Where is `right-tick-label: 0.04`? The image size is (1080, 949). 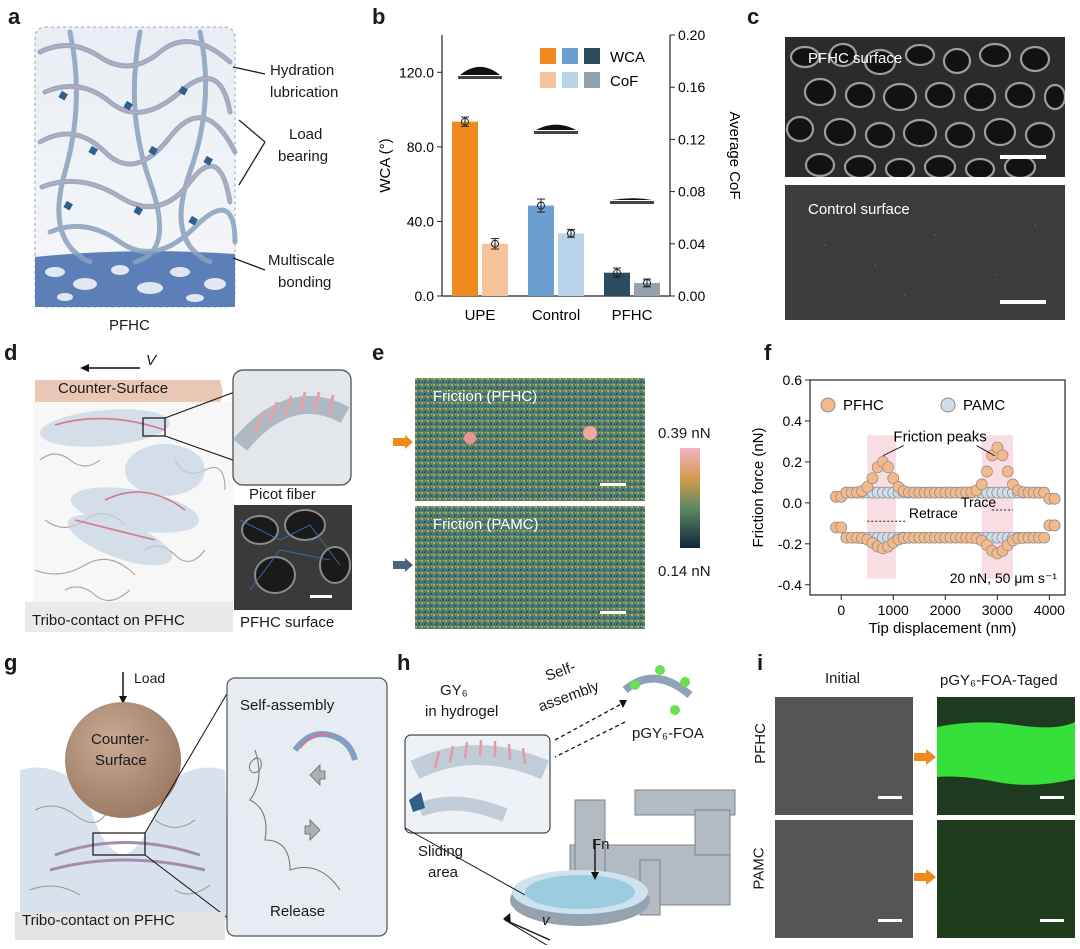
right-tick-label: 0.04 is located at coordinates (691, 244).